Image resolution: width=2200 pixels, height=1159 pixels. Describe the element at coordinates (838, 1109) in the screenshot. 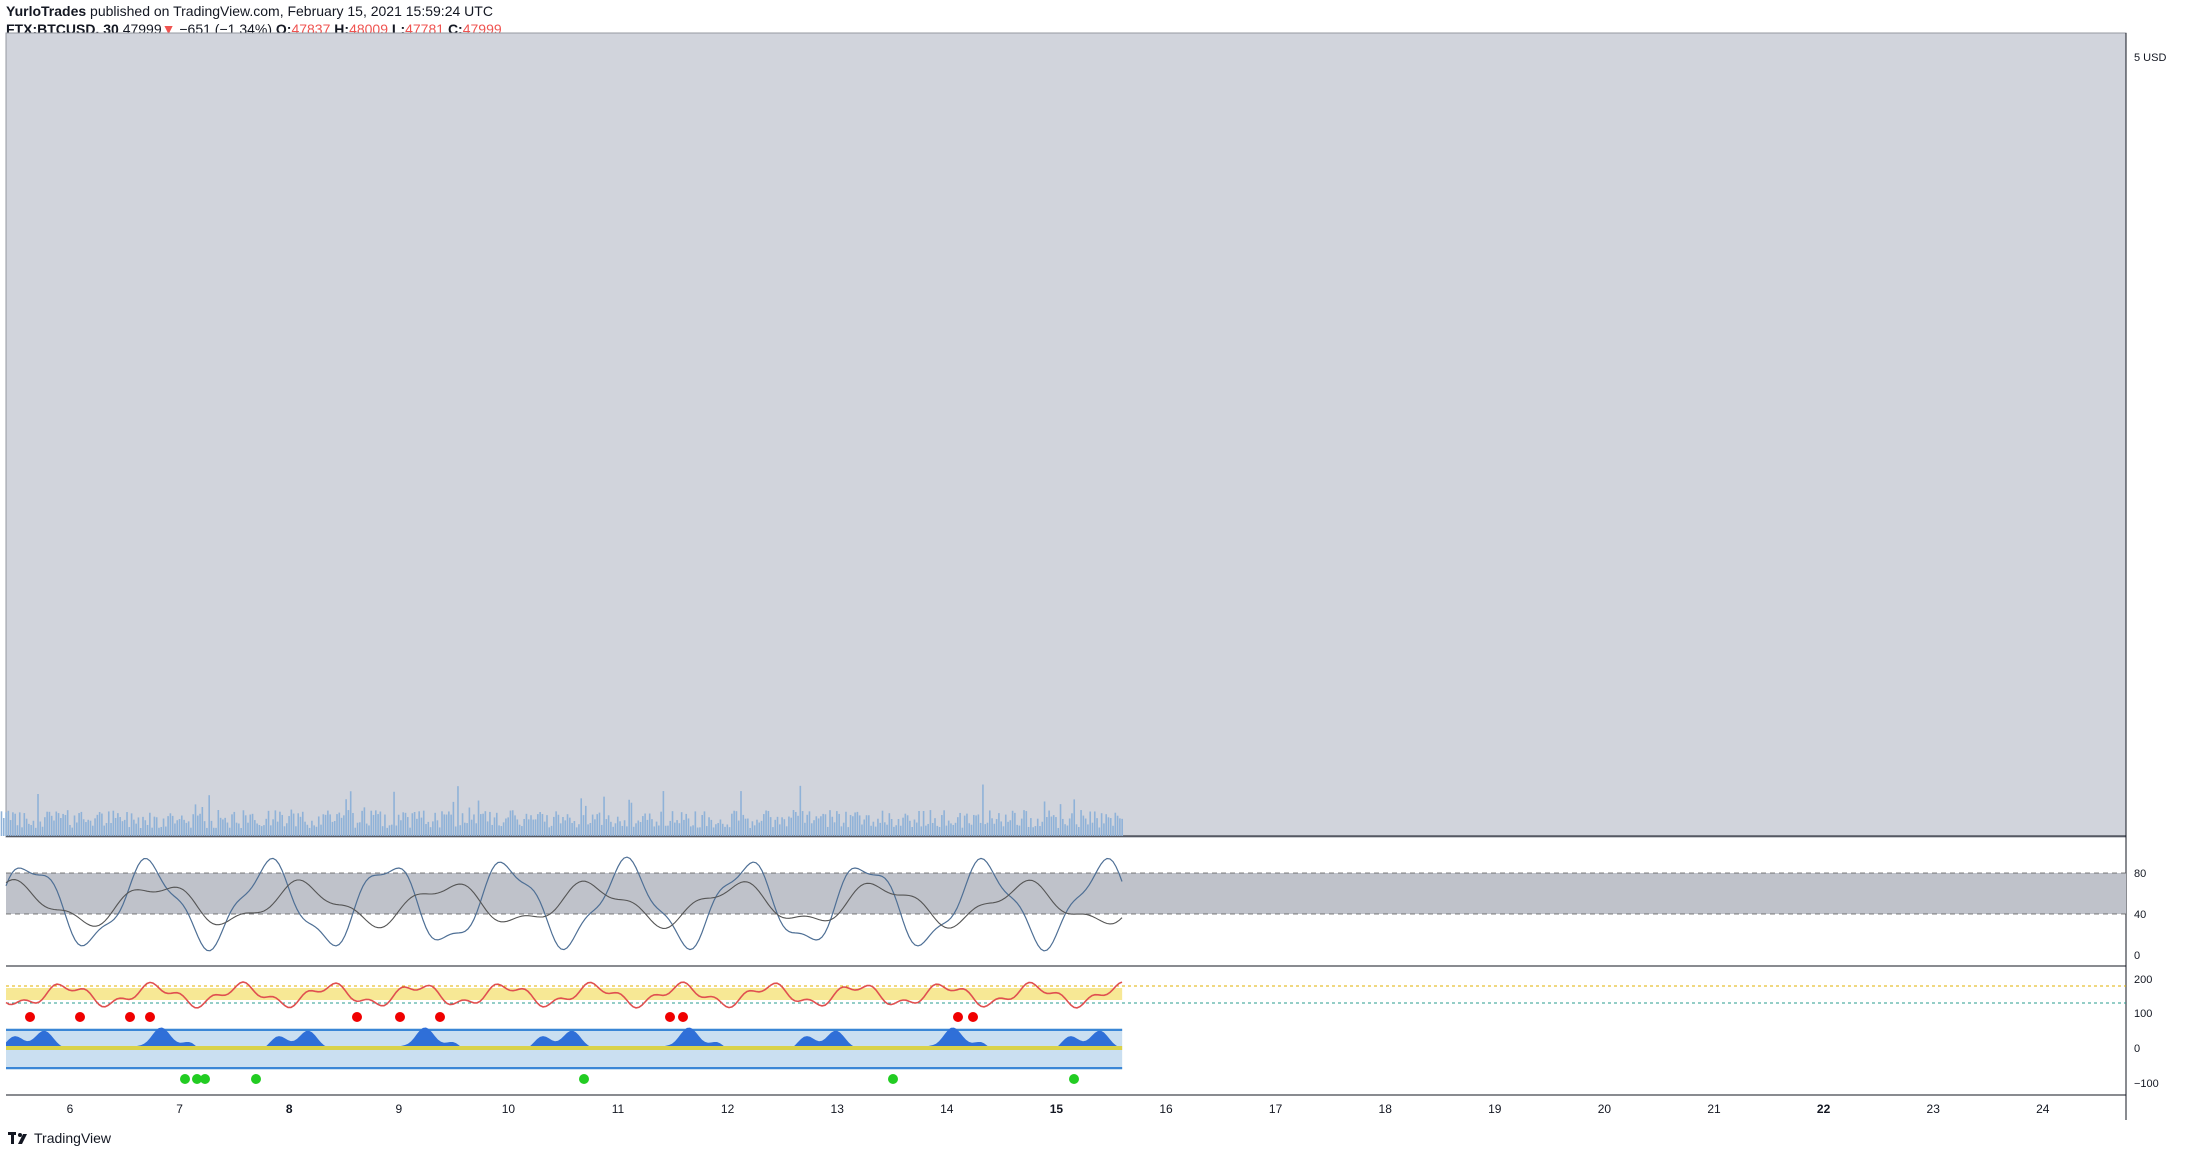

I see `time-tick-label: 13` at that location.